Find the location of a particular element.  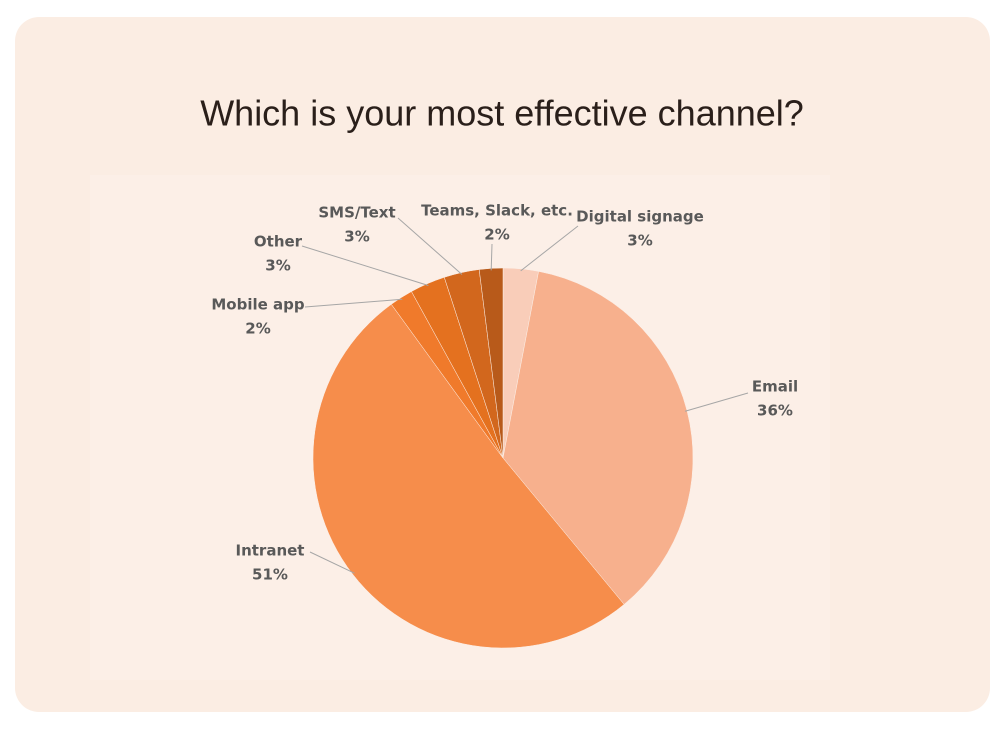

slice-label: Intranet is located at coordinates (270, 551).